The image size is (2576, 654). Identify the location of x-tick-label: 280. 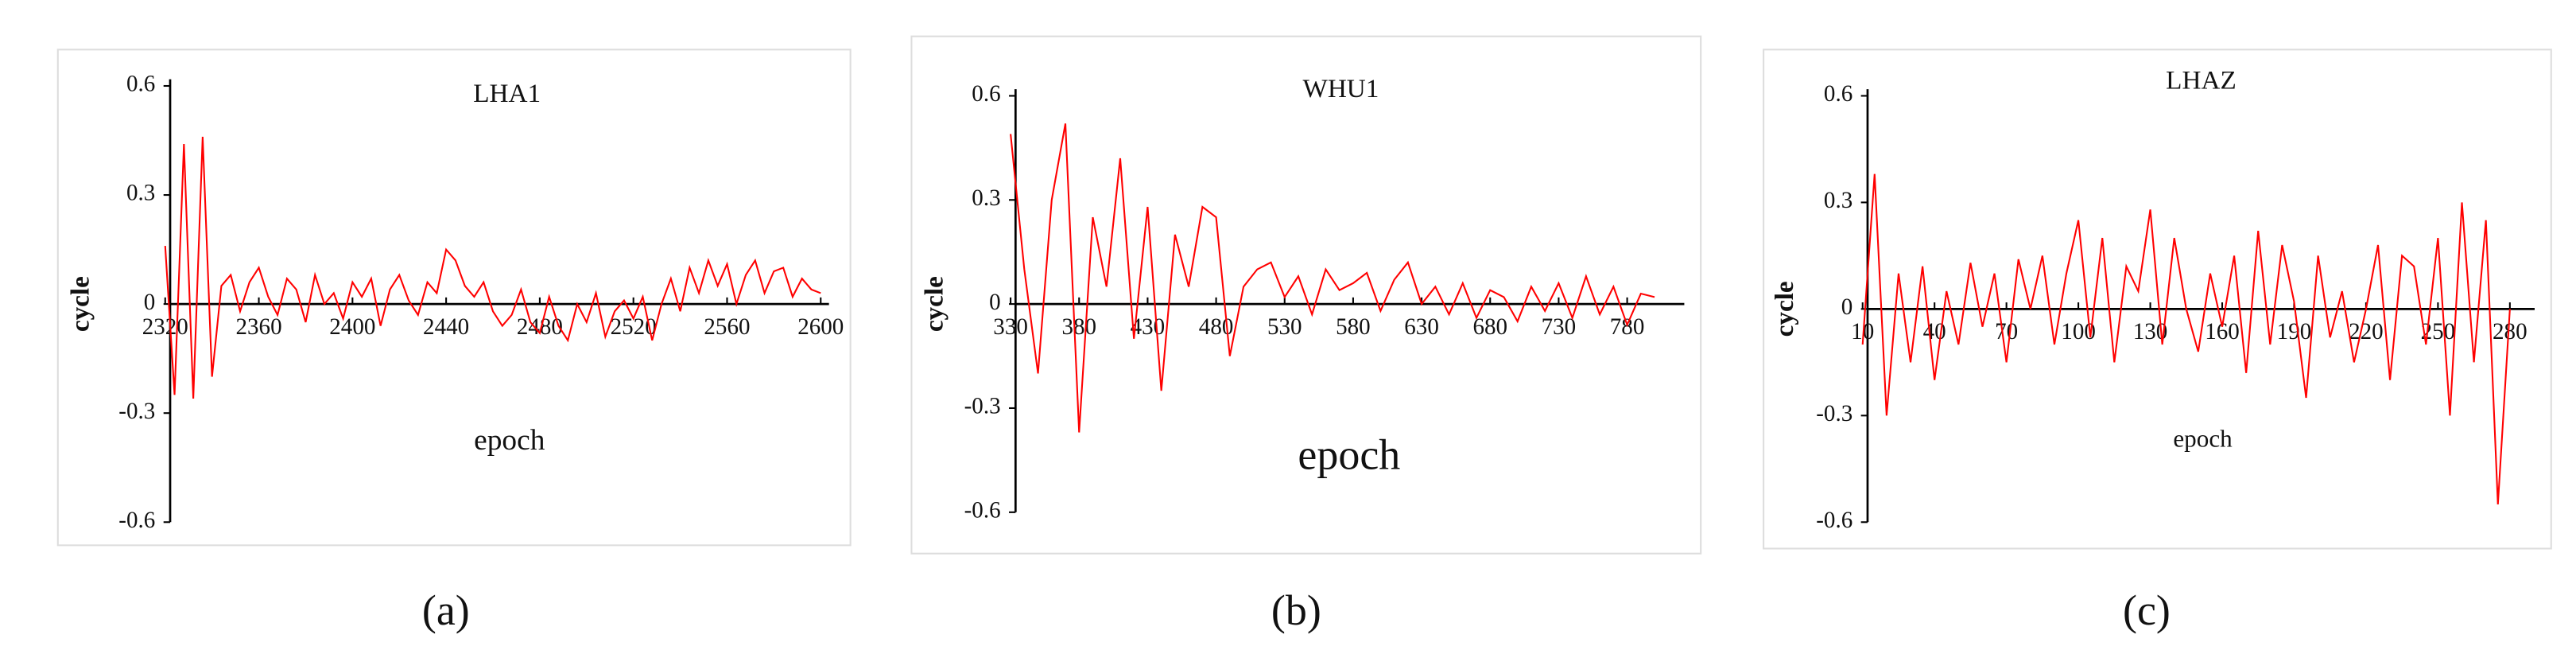
(2510, 332).